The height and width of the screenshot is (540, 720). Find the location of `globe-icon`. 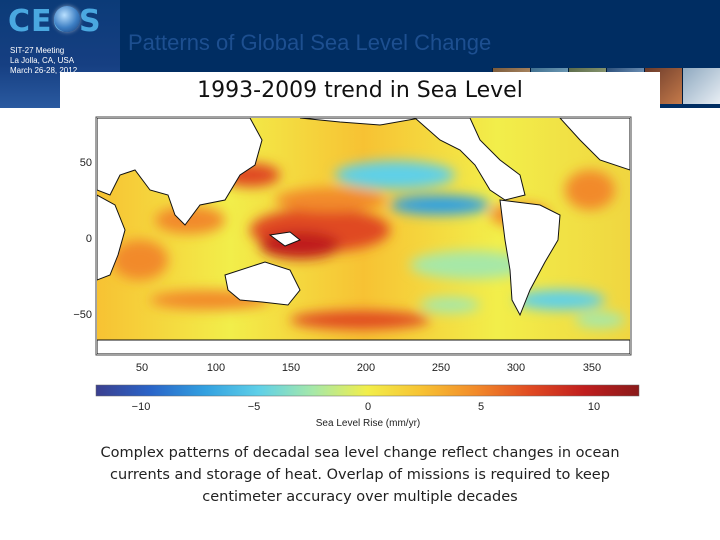

globe-icon is located at coordinates (67, 19).